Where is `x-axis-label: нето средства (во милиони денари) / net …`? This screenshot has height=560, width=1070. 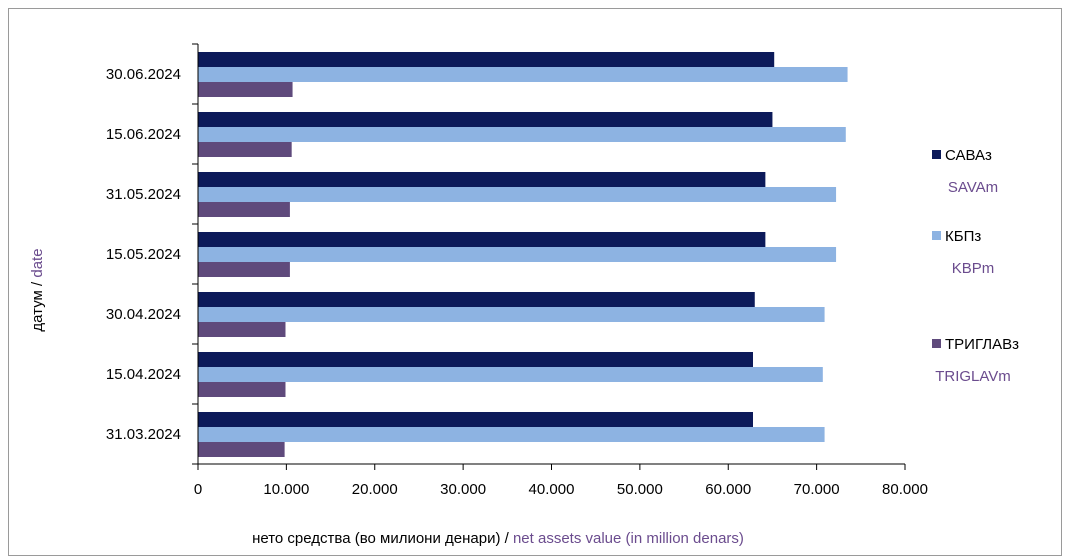
x-axis-label: нето средства (во милиони денари) / net … is located at coordinates (498, 538).